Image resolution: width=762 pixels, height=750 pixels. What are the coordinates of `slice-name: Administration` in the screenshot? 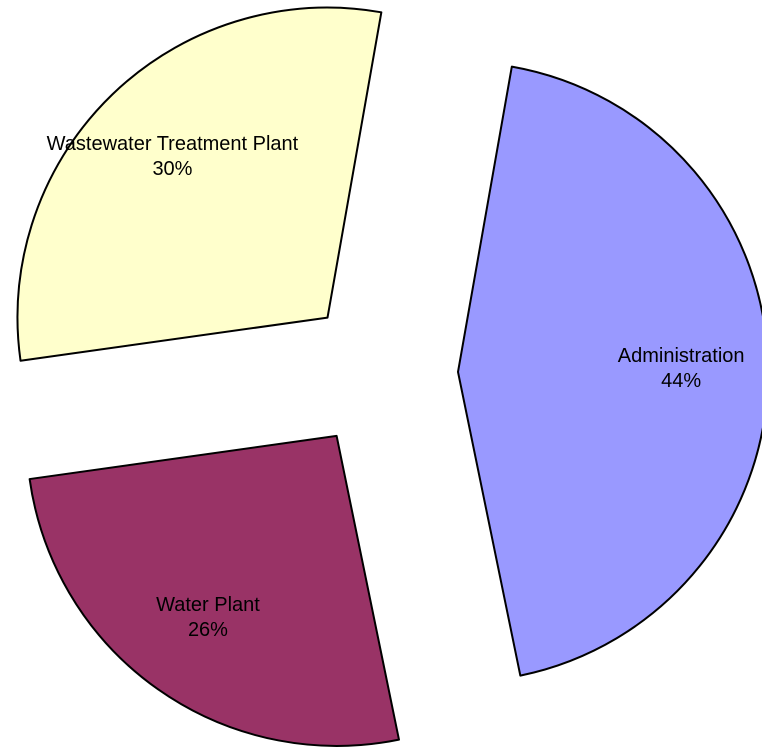 It's located at (681, 355).